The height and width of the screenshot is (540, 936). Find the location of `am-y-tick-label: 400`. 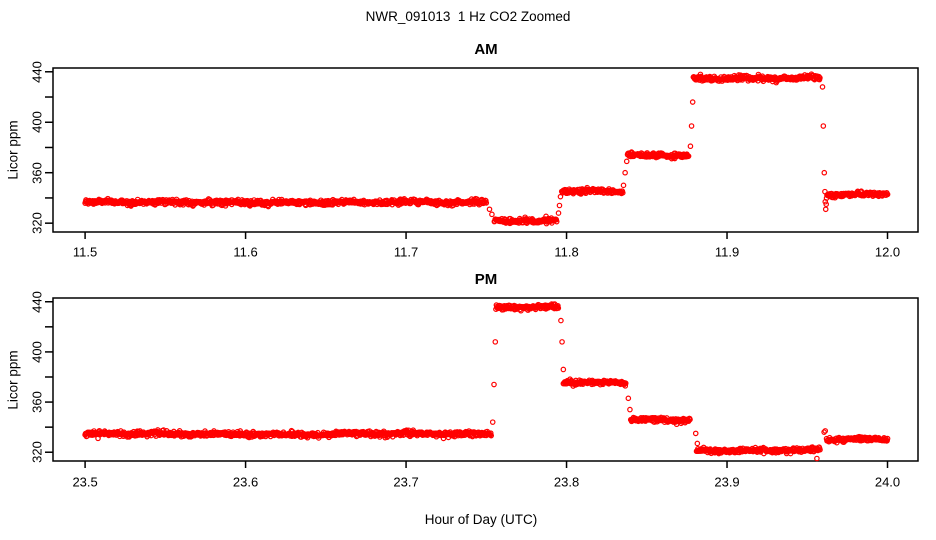

am-y-tick-label: 400 is located at coordinates (37, 122).